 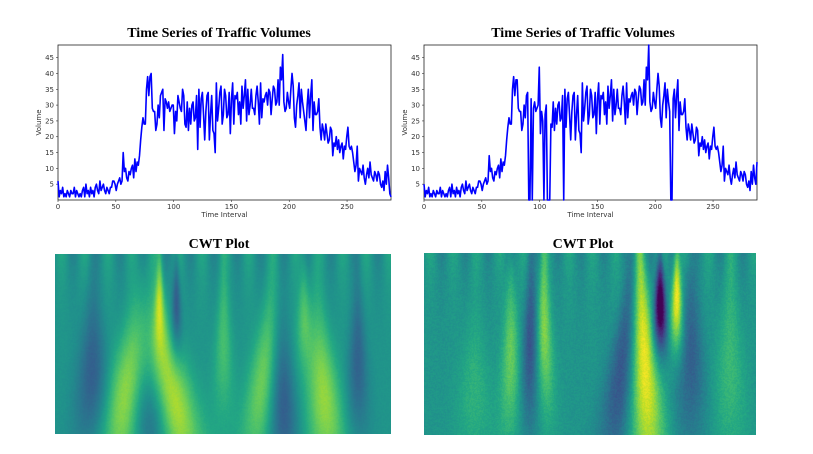 What do you see at coordinates (219, 33) in the screenshot?
I see `ts-left-title: Time Series of Traffic Volumes` at bounding box center [219, 33].